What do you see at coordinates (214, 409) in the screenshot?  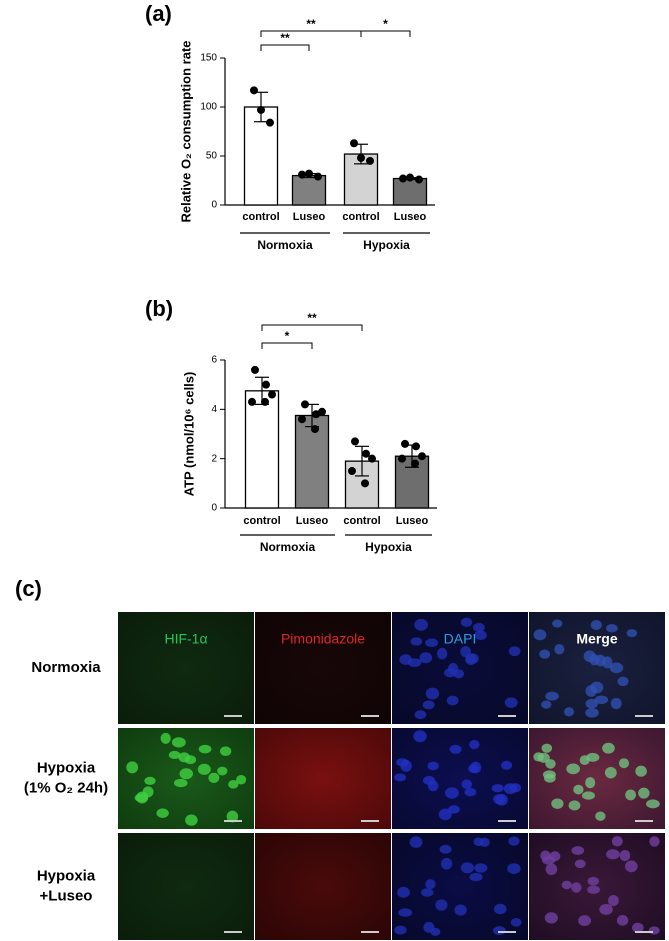 I see `y-tick-label: 4` at bounding box center [214, 409].